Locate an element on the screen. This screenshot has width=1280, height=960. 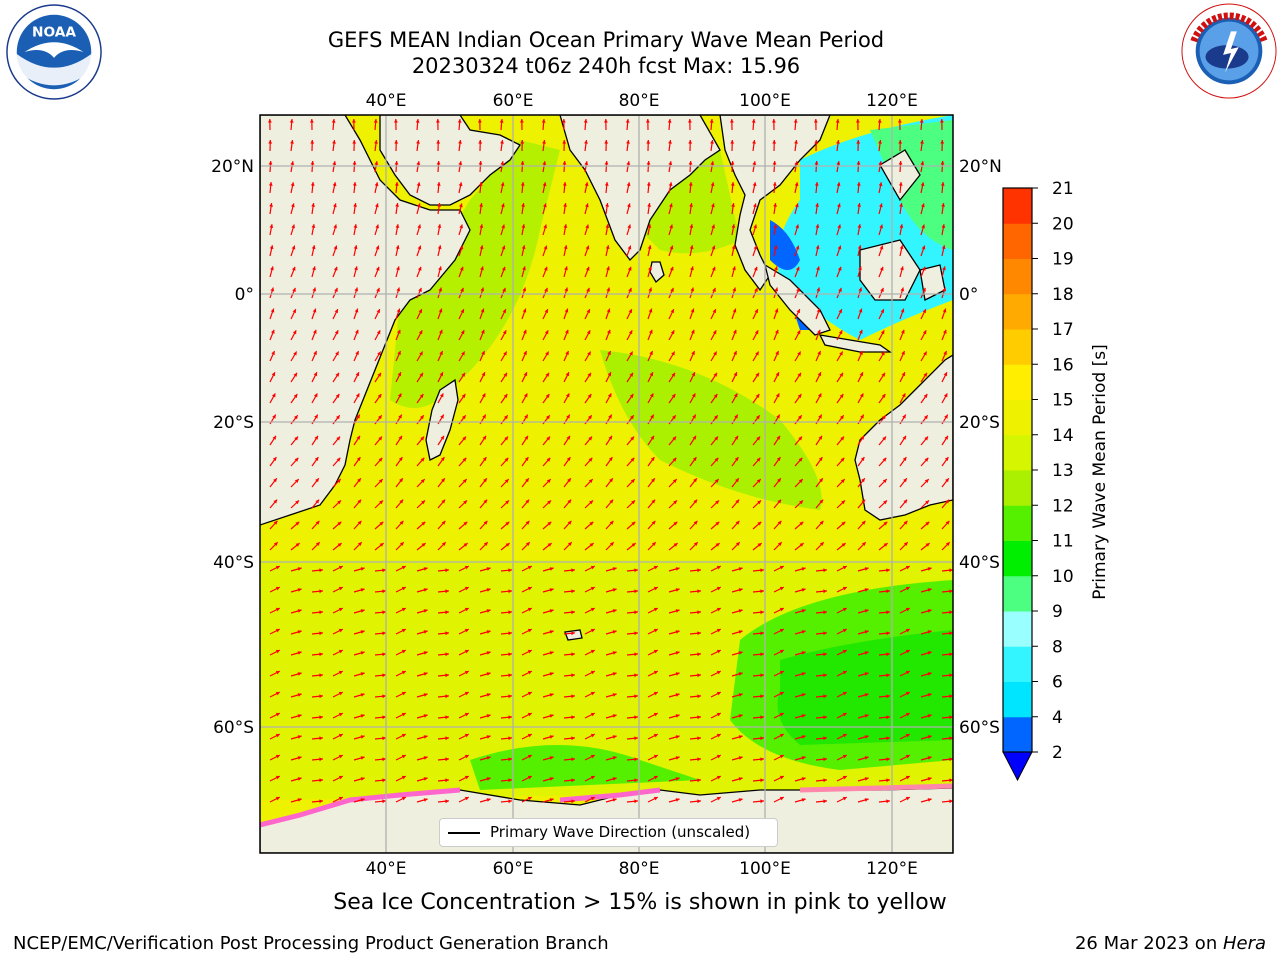
lon-label-bottom: 80°E is located at coordinates (639, 869).